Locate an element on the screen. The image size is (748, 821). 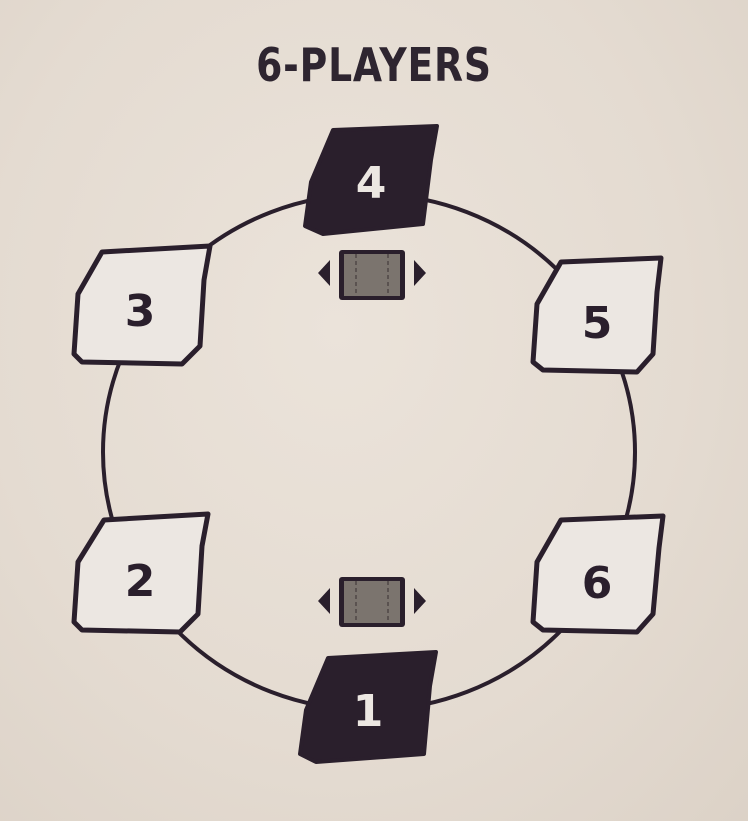
deck-top is located at coordinates (372, 275).